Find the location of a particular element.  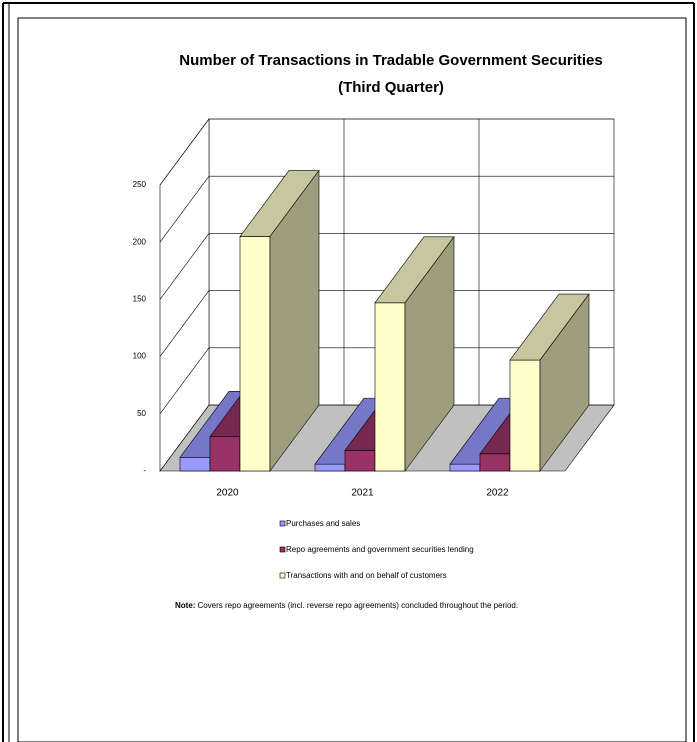

y-tick-label: 100 is located at coordinates (140, 356).